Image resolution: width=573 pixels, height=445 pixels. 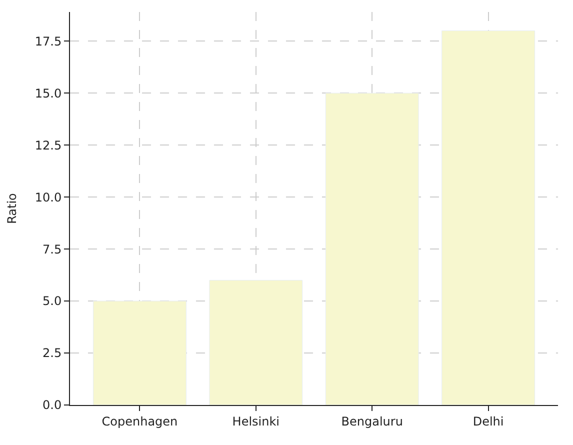 I want to click on y-tick-label: 15.0, so click(x=48, y=93).